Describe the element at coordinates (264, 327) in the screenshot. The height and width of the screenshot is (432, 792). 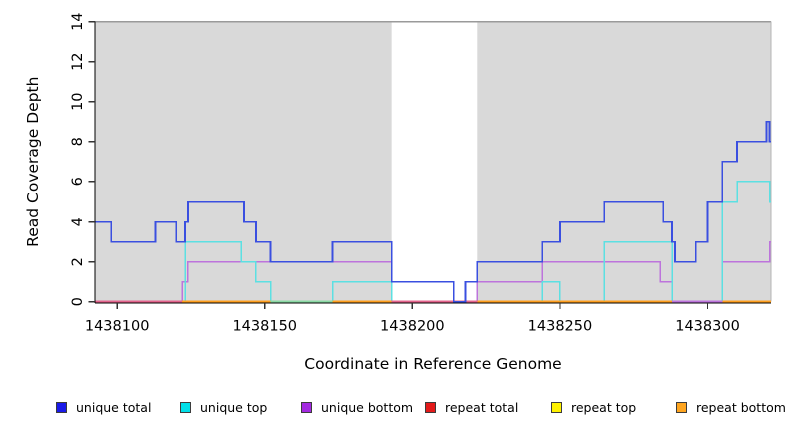
I see `x-tick-label-1438150: 1438150` at that location.